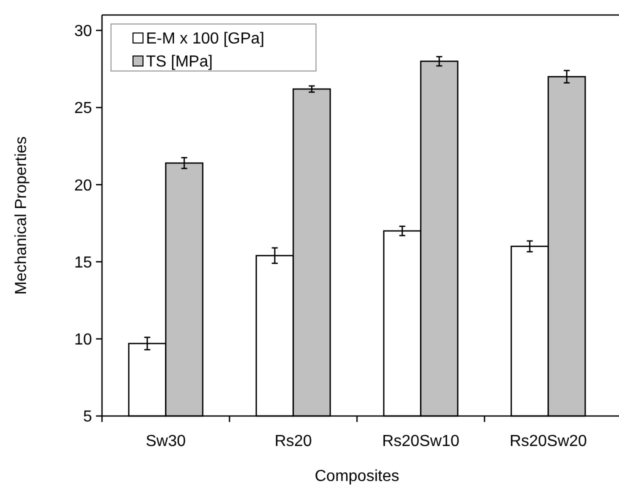 This screenshot has height=485, width=619. I want to click on legend-label: TS [MPa], so click(179, 62).